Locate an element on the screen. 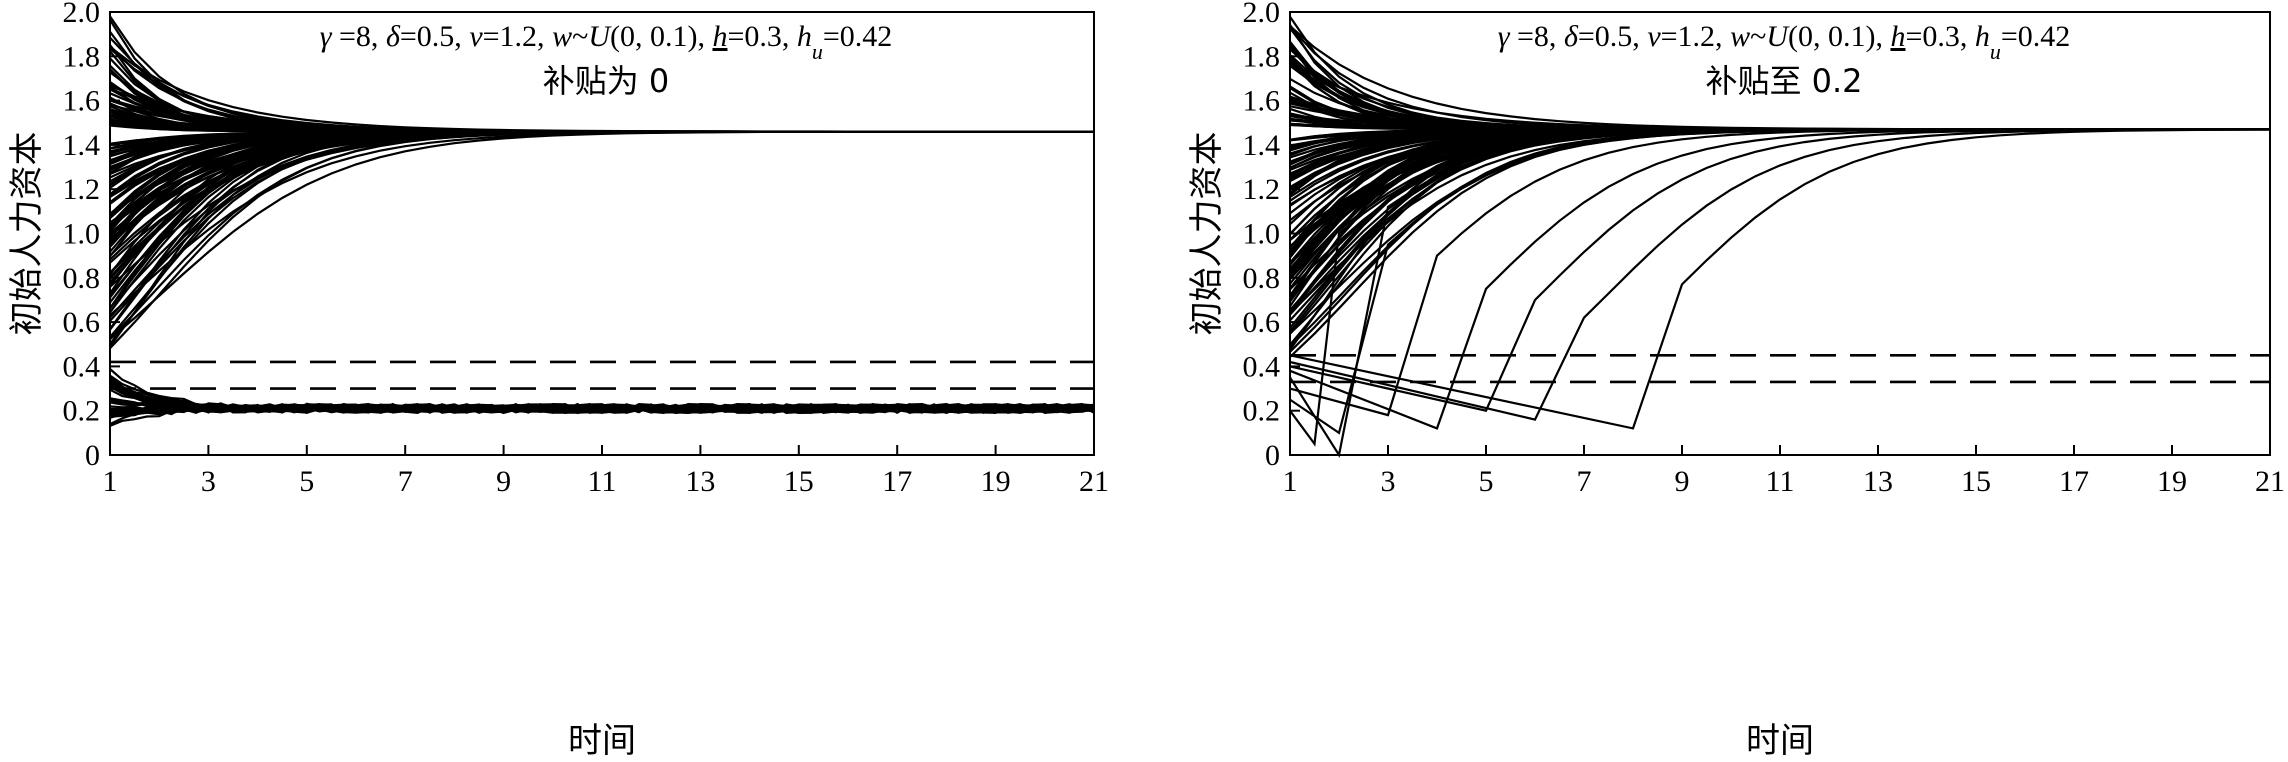 Image resolution: width=2288 pixels, height=762 pixels. chart-subtitle: 补贴至 0.2 is located at coordinates (1783, 81).